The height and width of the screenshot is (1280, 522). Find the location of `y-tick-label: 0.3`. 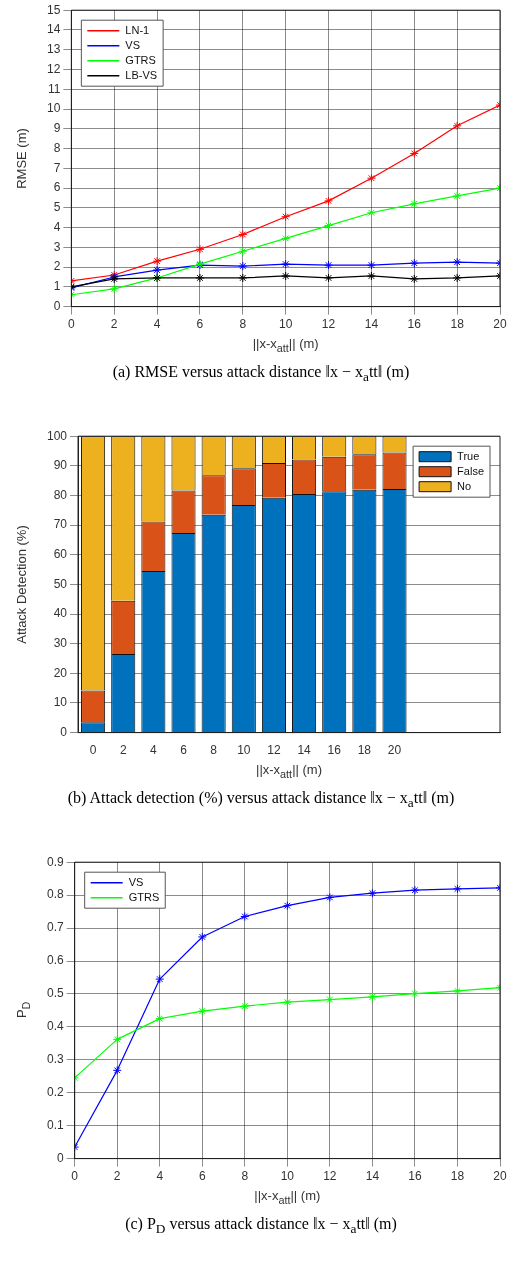

y-tick-label: 0.3 is located at coordinates (55, 1059).